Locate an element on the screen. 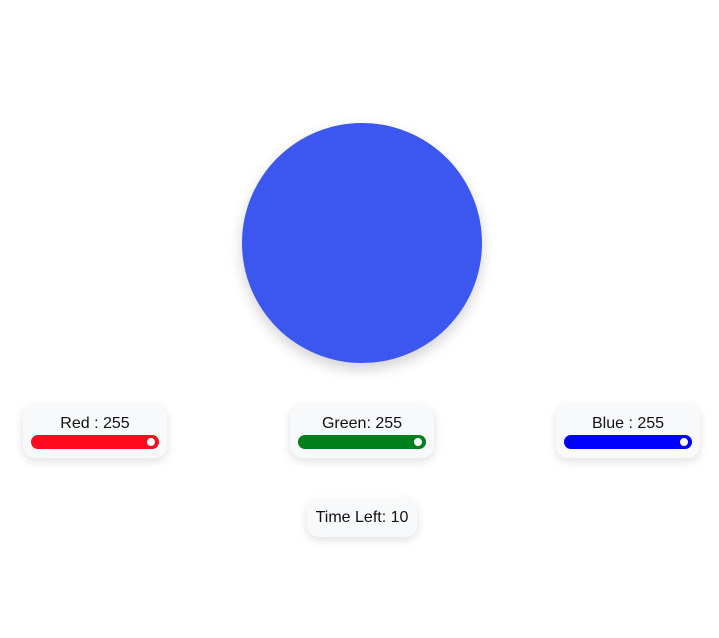 The image size is (719, 638). time-left-badge: Time Left: 10 is located at coordinates (362, 518).